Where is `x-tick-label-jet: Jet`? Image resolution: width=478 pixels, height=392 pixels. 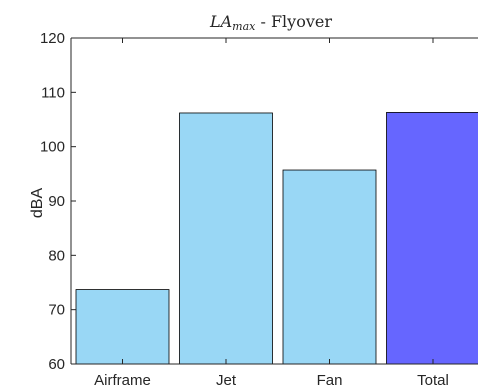
x-tick-label-jet: Jet is located at coordinates (226, 380).